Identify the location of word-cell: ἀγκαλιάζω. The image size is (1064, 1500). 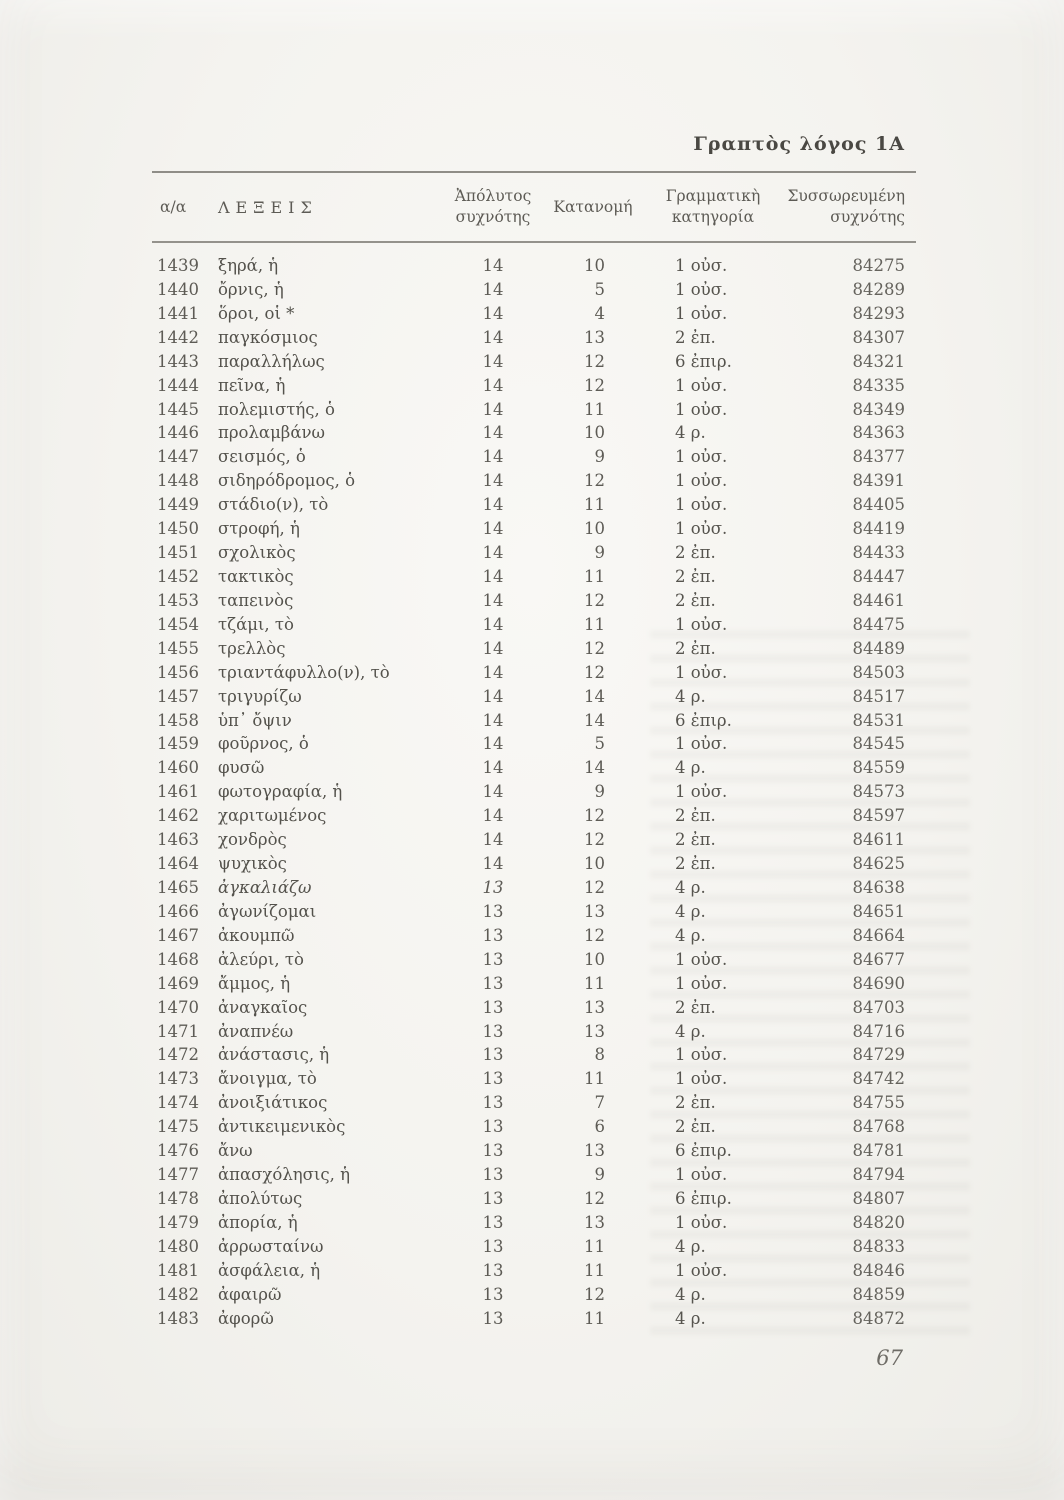
(265, 887).